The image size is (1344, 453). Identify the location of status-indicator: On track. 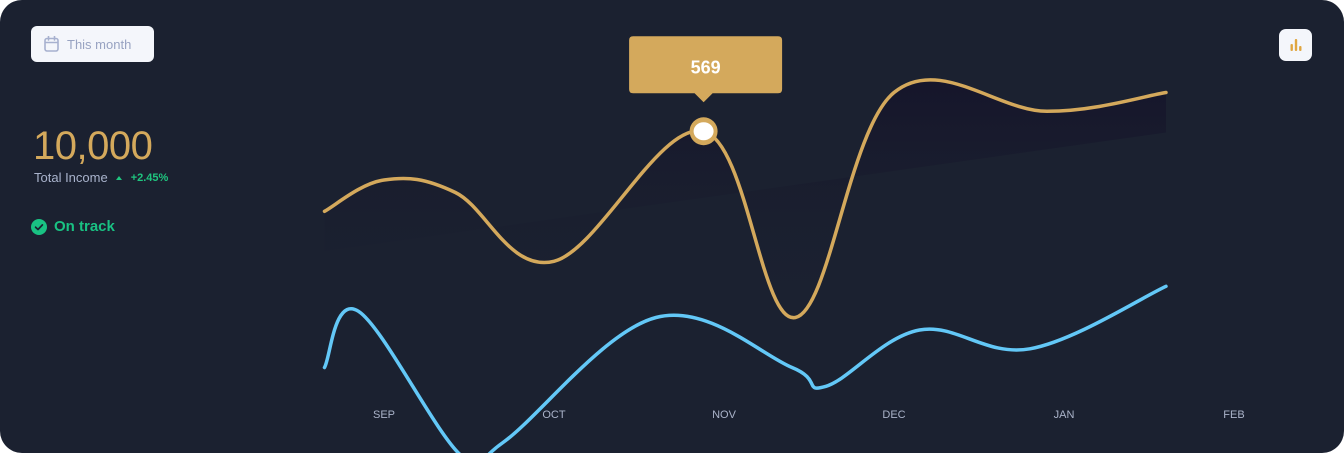
(73, 226).